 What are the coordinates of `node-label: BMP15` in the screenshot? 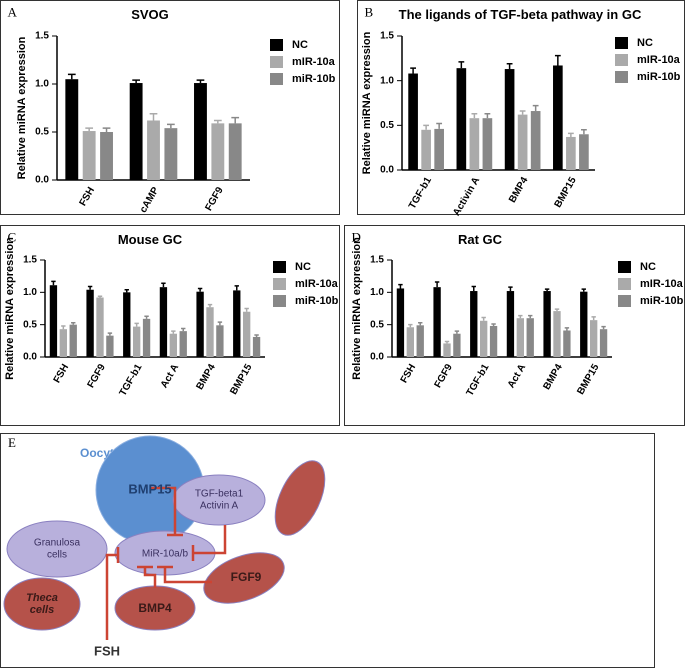 It's located at (149, 488).